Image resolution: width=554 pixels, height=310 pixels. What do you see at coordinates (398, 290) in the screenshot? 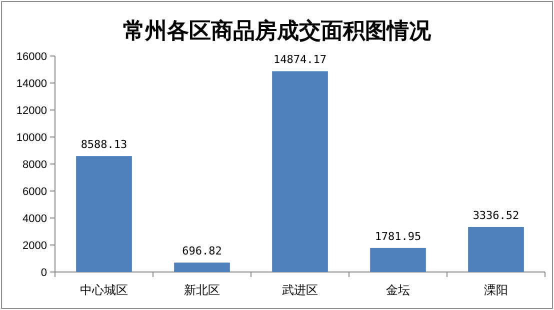
I see `x-tick-label: 金坛` at bounding box center [398, 290].